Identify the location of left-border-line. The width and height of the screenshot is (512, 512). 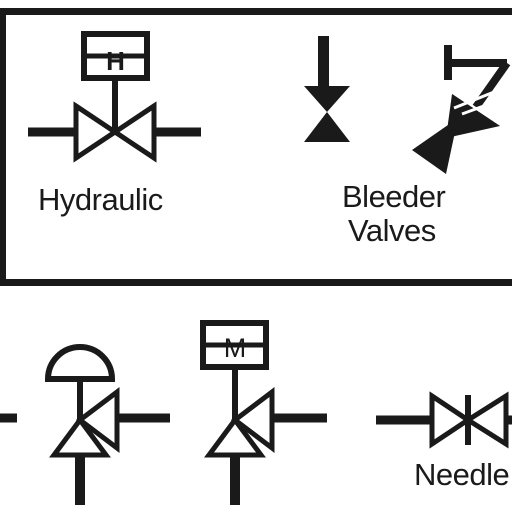
(3, 147).